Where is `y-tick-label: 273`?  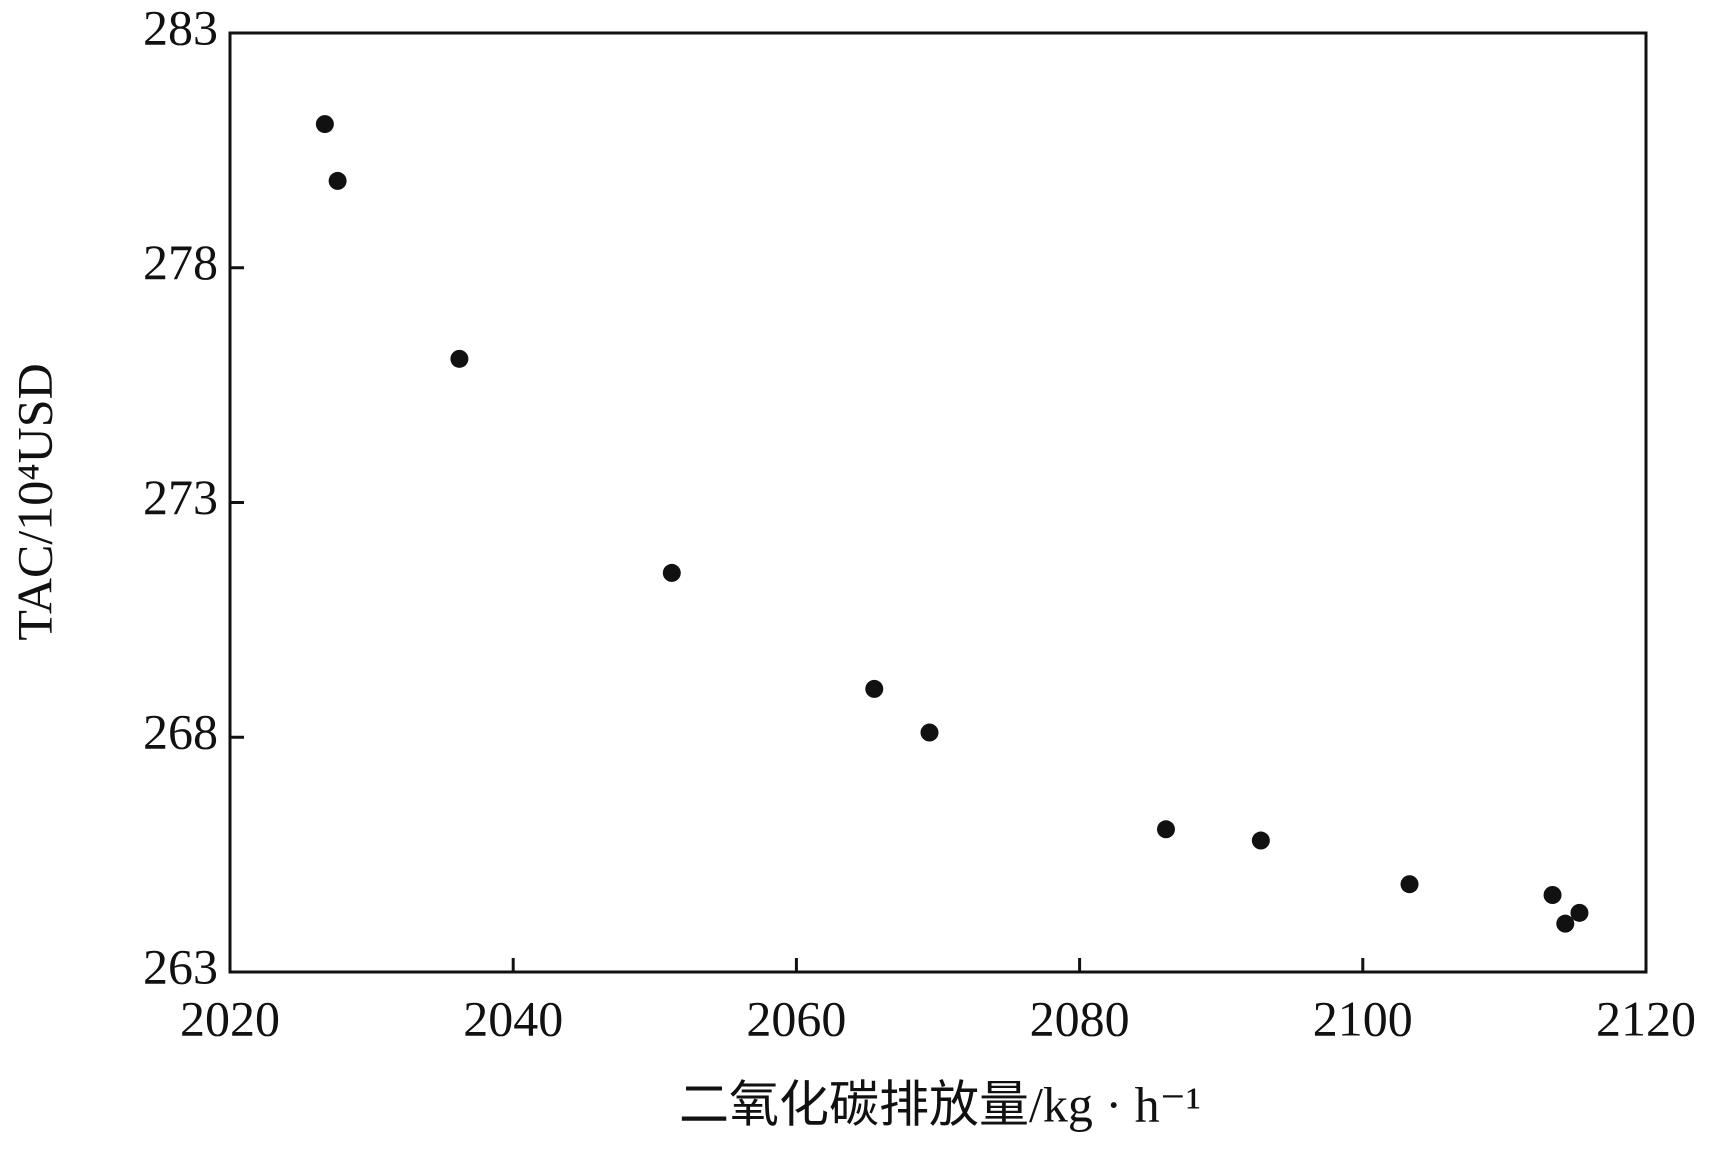
y-tick-label: 273 is located at coordinates (180, 497).